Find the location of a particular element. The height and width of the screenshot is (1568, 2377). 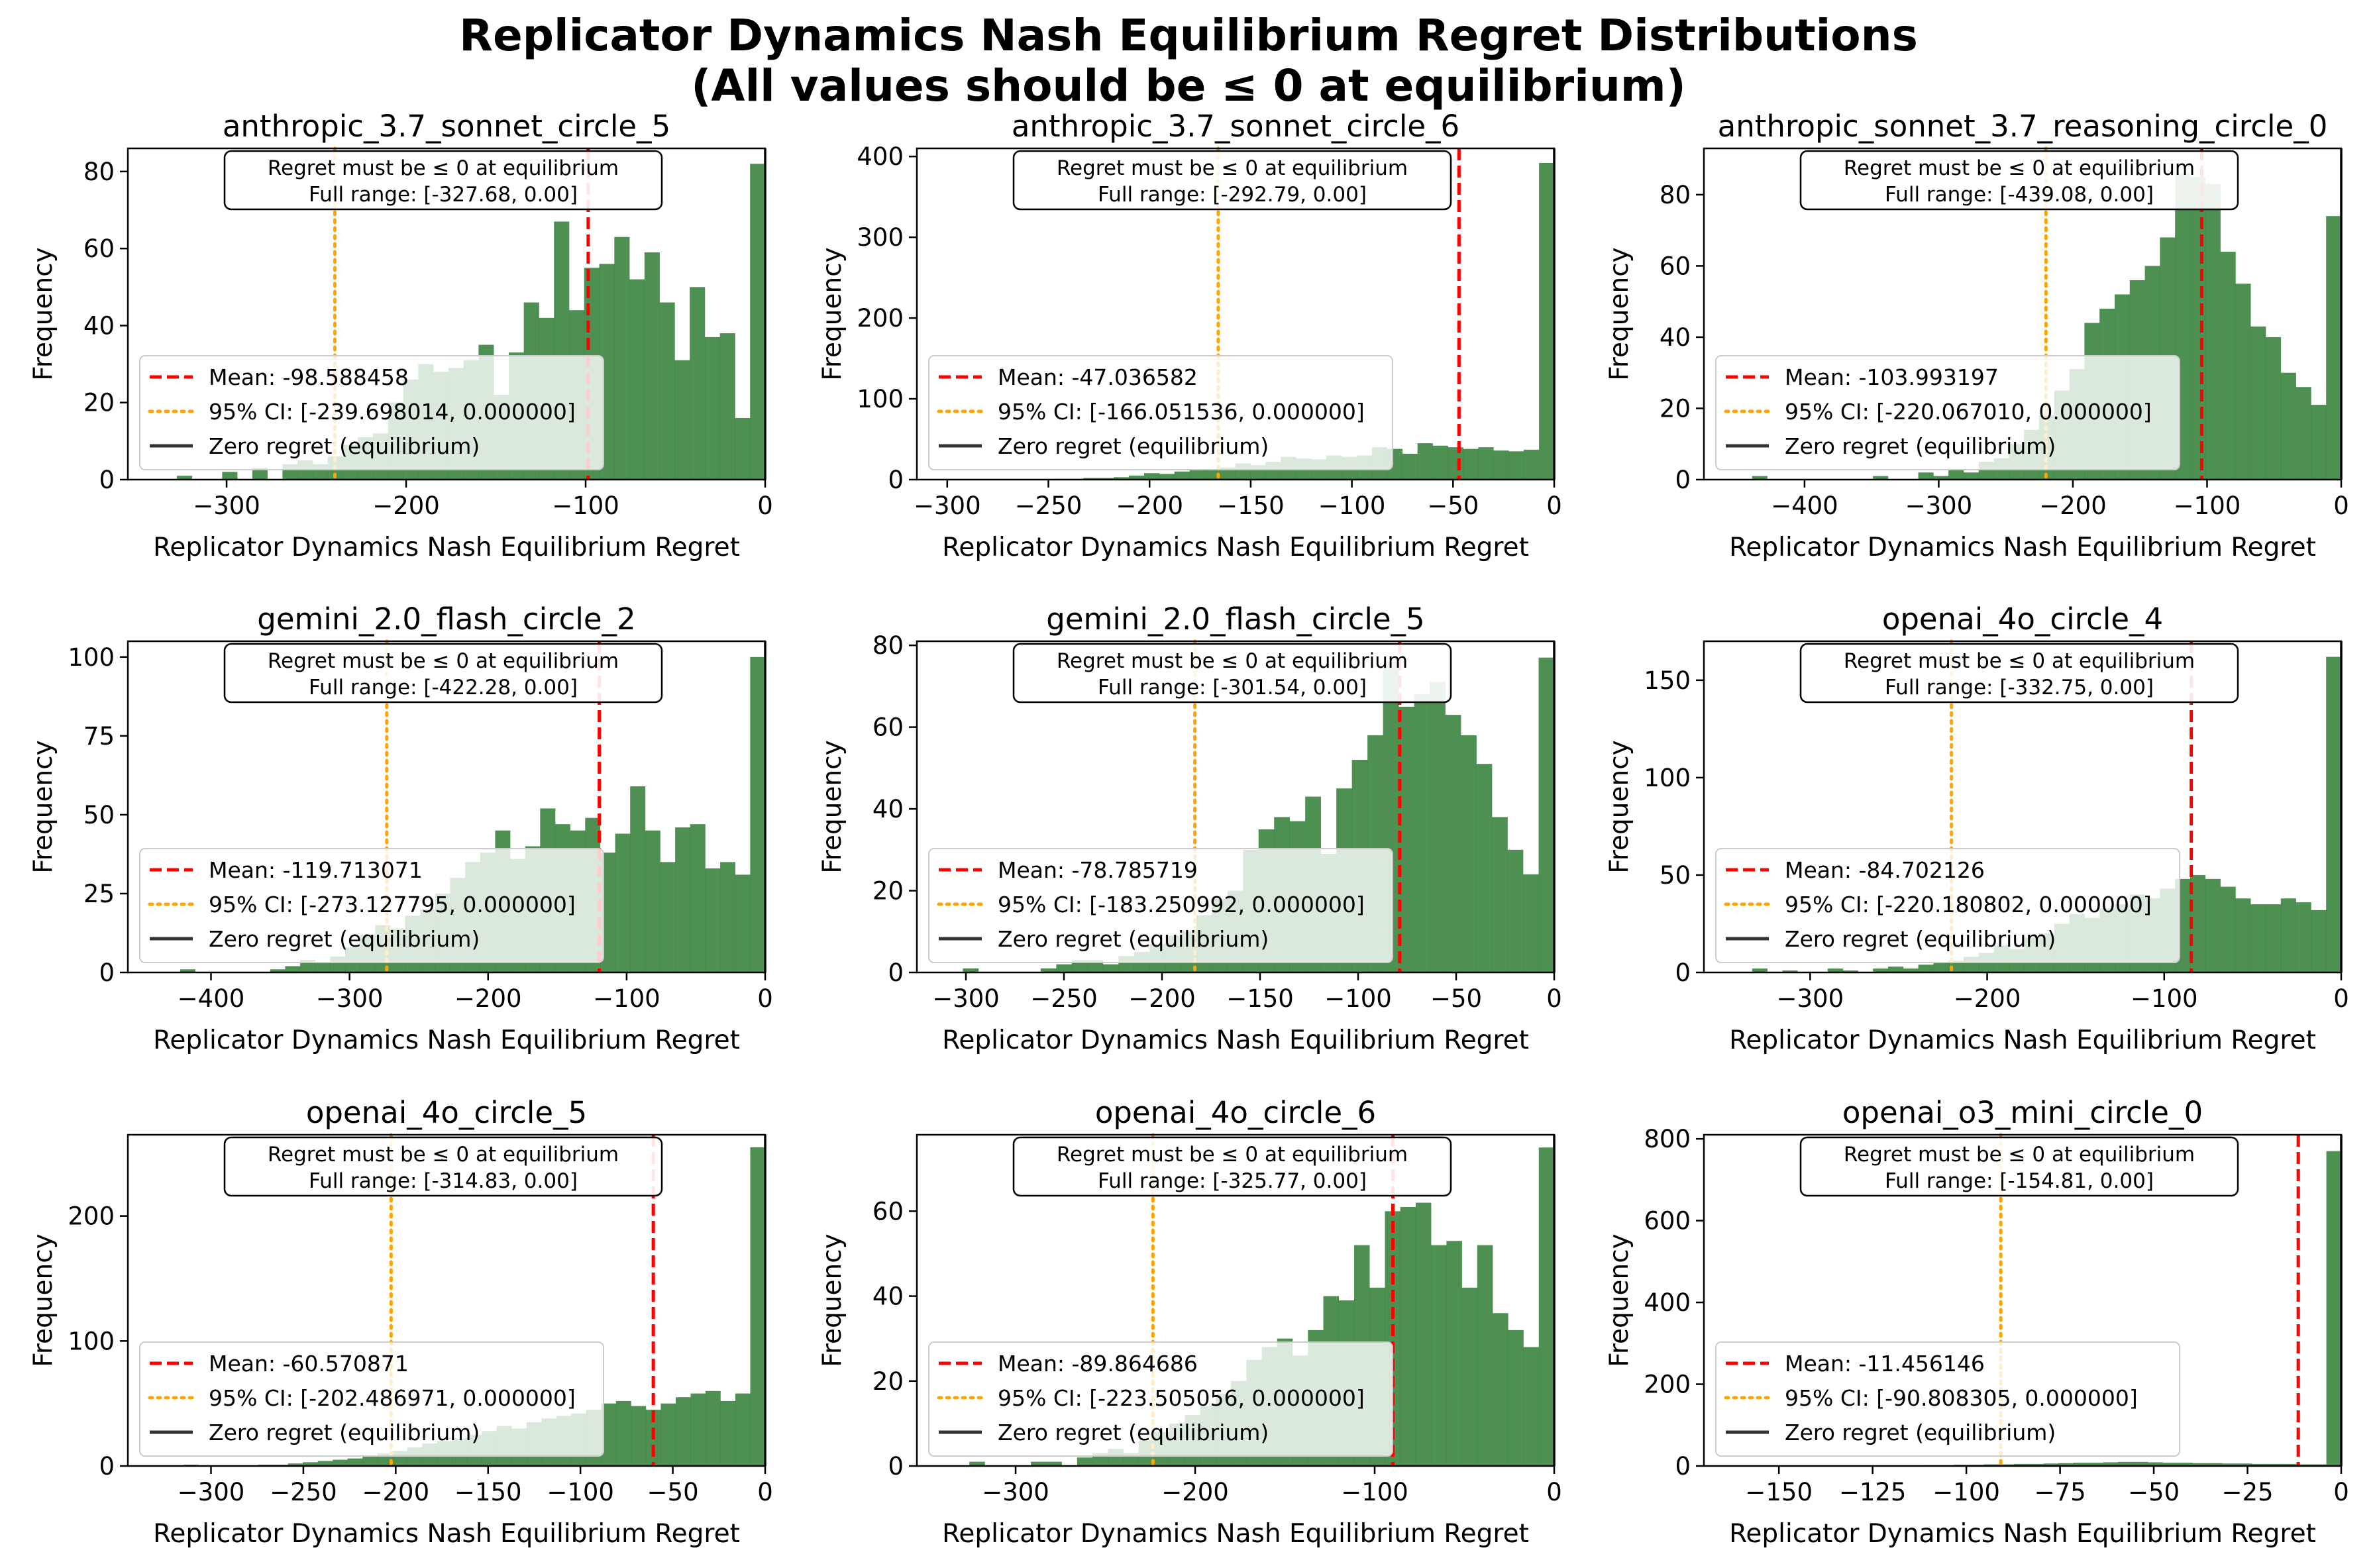

x-tick-label: −400 is located at coordinates (1804, 506).